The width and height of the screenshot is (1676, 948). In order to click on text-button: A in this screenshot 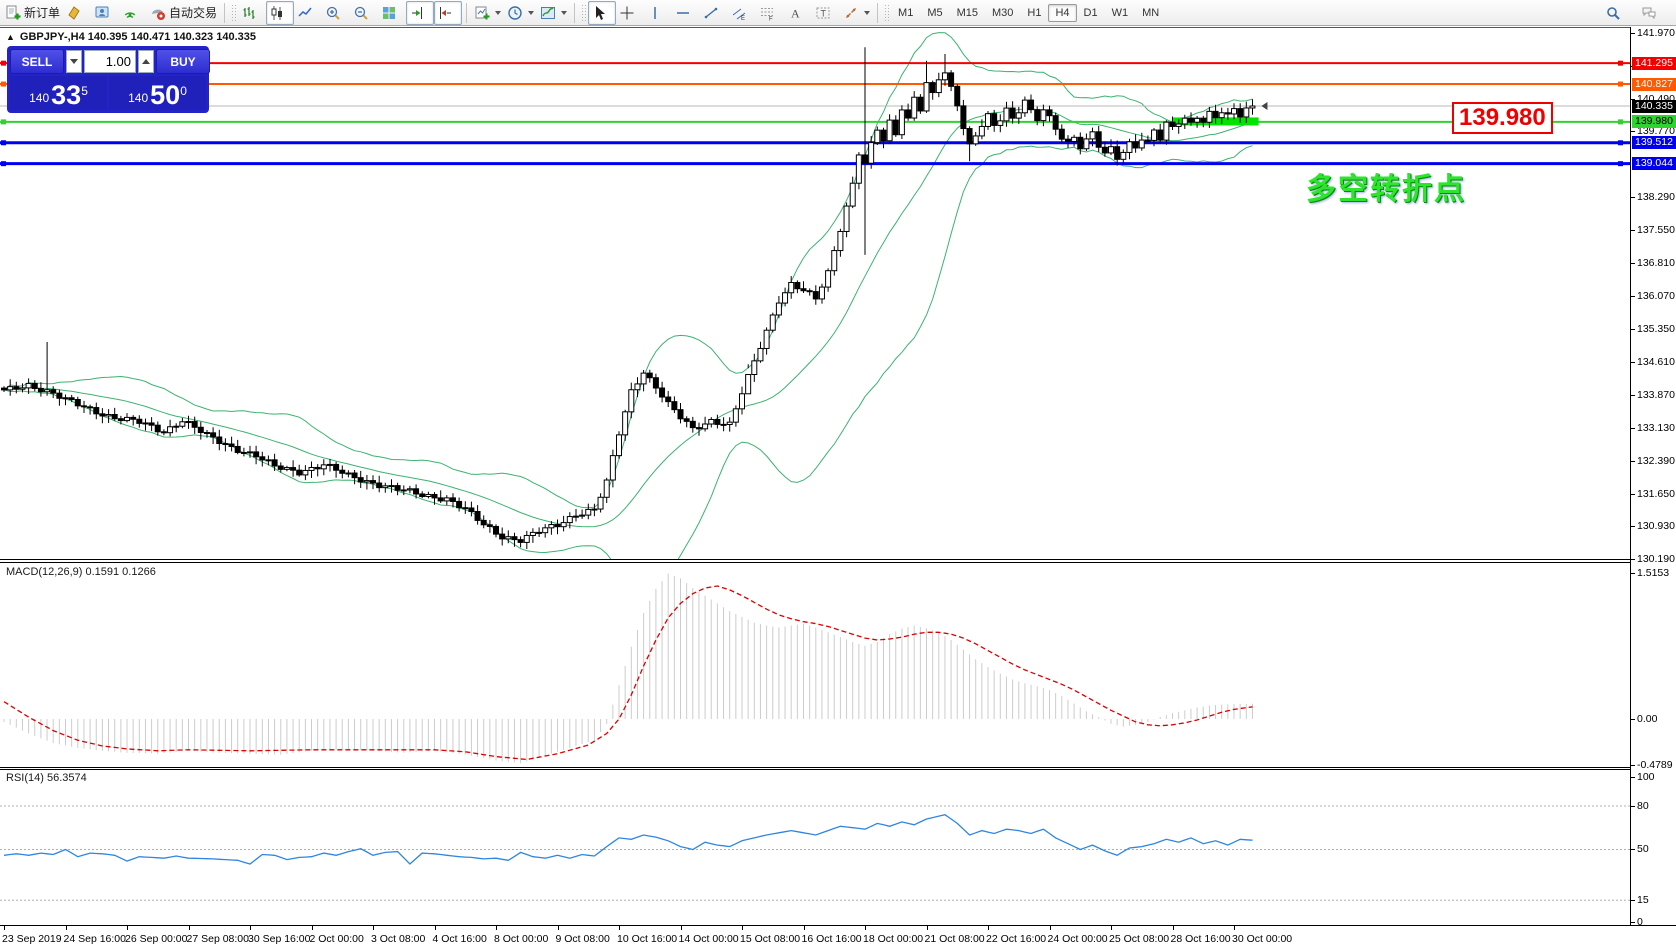, I will do `click(798, 13)`.